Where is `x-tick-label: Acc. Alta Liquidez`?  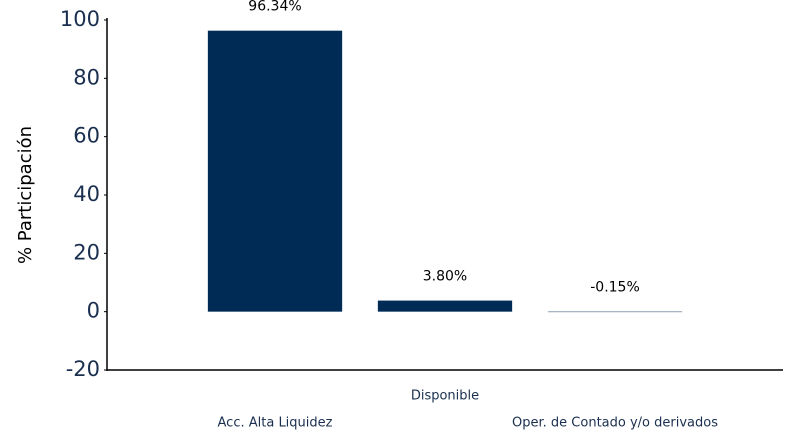
x-tick-label: Acc. Alta Liquidez is located at coordinates (275, 423).